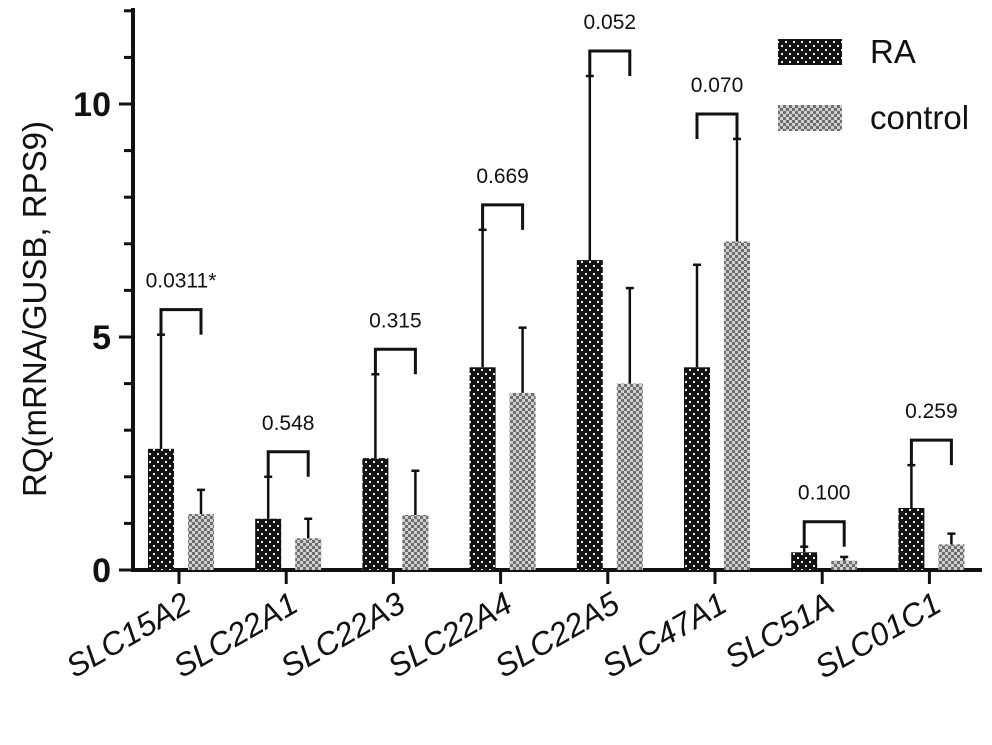  Describe the element at coordinates (717, 85) in the screenshot. I see `p-value-label: 0.070` at that location.